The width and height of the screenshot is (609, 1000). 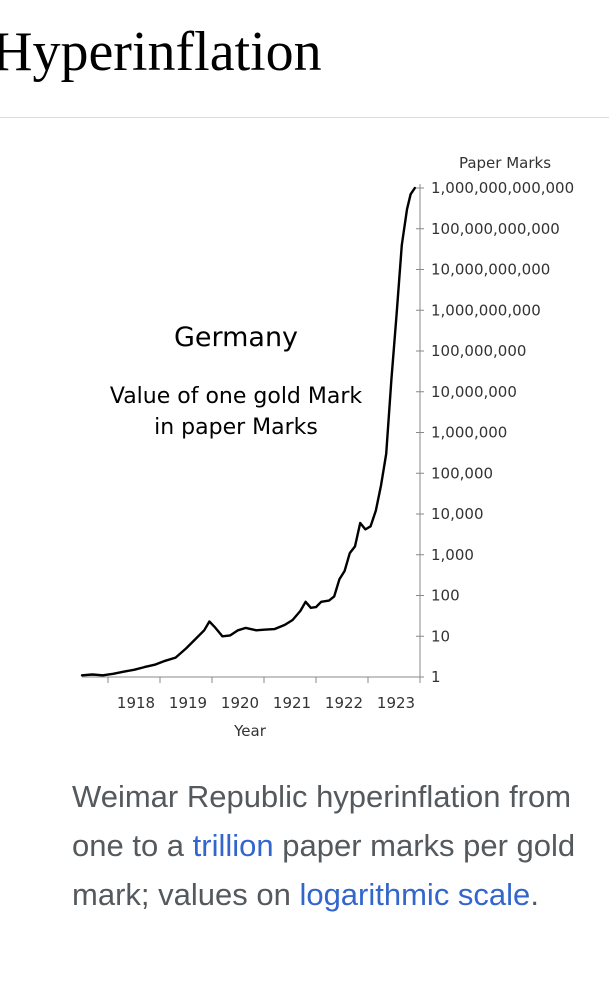 I want to click on x-tick-label: 1920, so click(x=240, y=703).